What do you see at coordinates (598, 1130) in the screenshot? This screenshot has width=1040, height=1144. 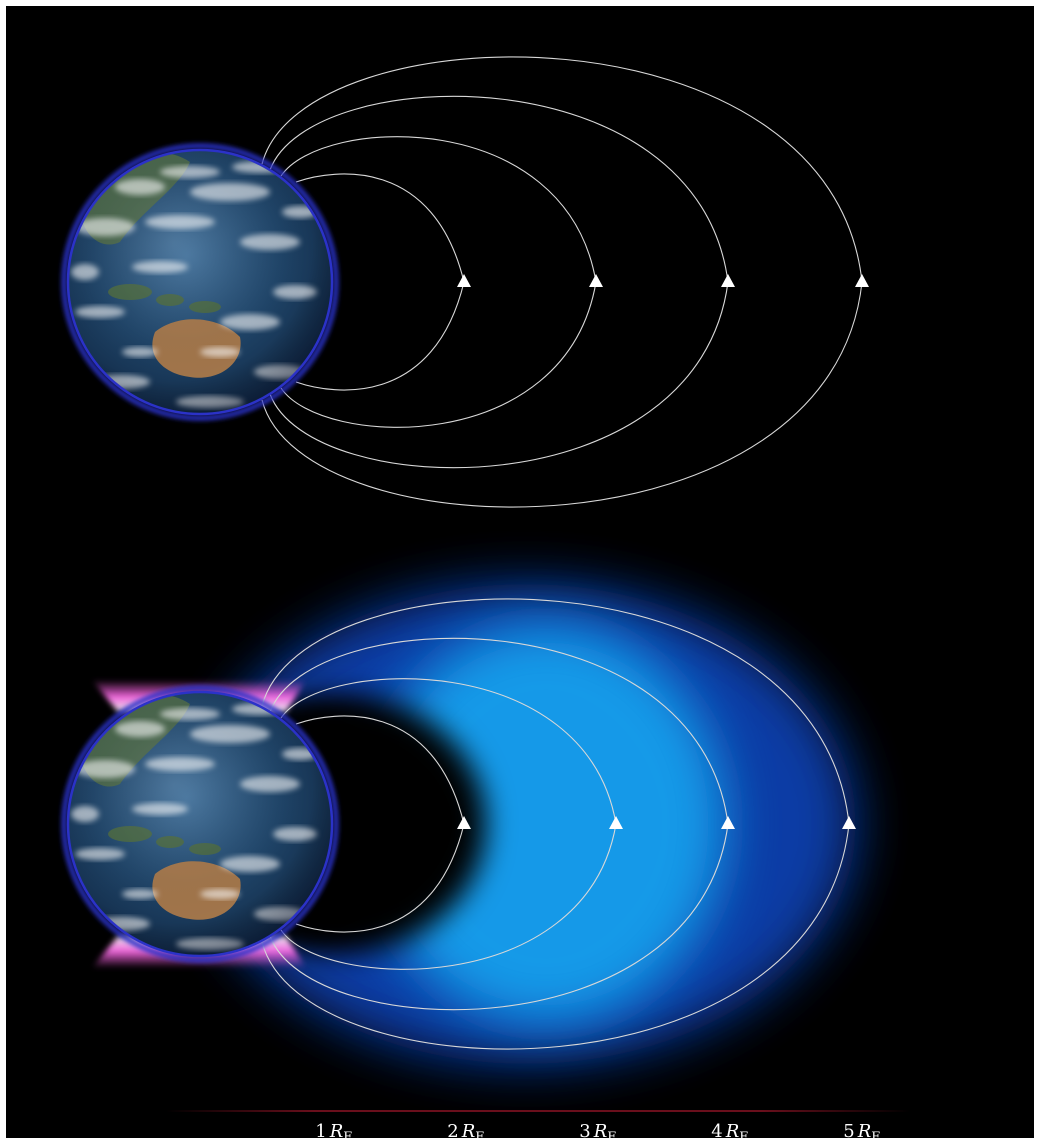 I see `scale-label-3: 3 RE` at bounding box center [598, 1130].